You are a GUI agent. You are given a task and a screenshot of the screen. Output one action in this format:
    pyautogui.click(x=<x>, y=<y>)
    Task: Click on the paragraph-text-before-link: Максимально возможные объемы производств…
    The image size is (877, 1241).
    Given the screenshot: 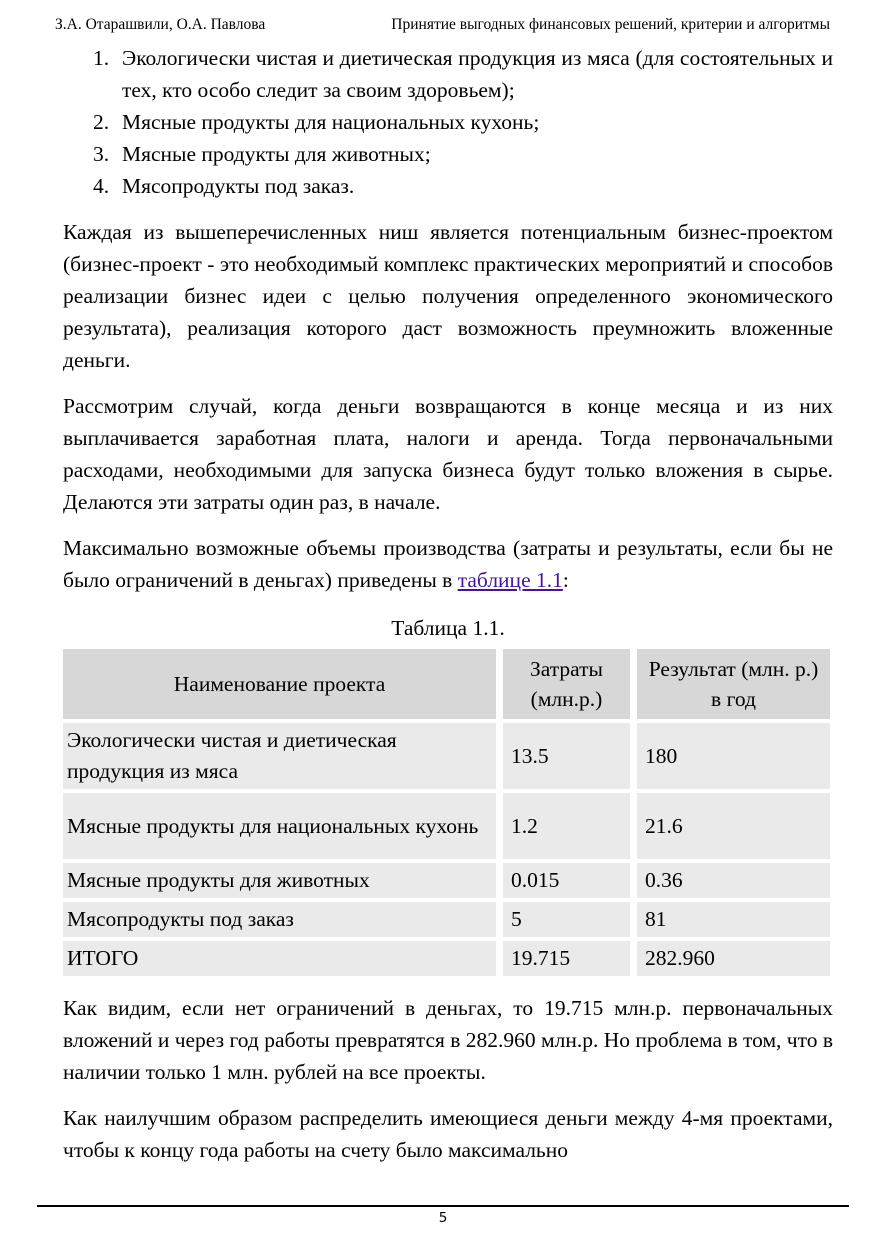 What is the action you would take?
    pyautogui.click(x=448, y=564)
    